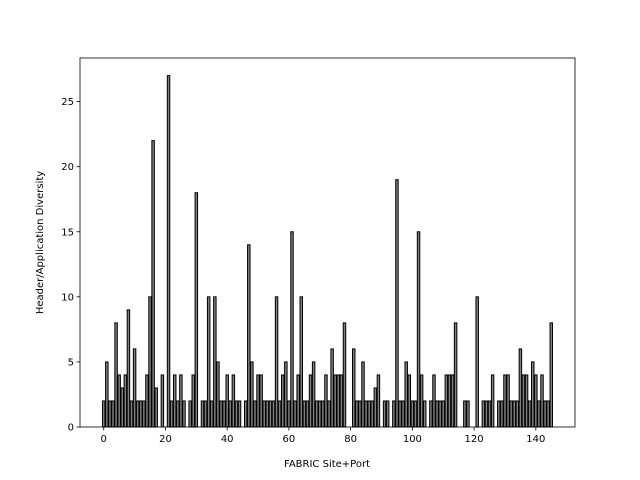  What do you see at coordinates (71, 428) in the screenshot?
I see `y-tick-label: 0` at bounding box center [71, 428].